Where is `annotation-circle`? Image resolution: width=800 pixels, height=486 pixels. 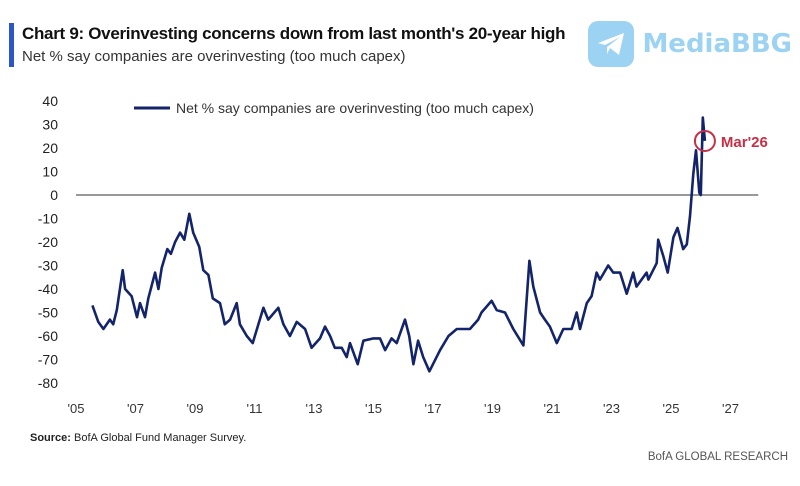 annotation-circle is located at coordinates (704, 140).